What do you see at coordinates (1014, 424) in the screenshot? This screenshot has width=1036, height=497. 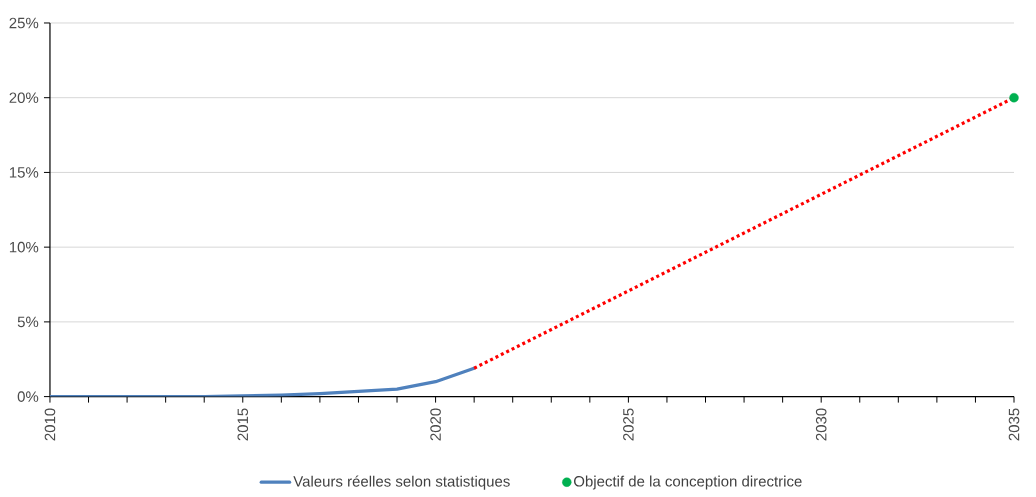 I see `x-tick-label: 2035` at bounding box center [1014, 424].